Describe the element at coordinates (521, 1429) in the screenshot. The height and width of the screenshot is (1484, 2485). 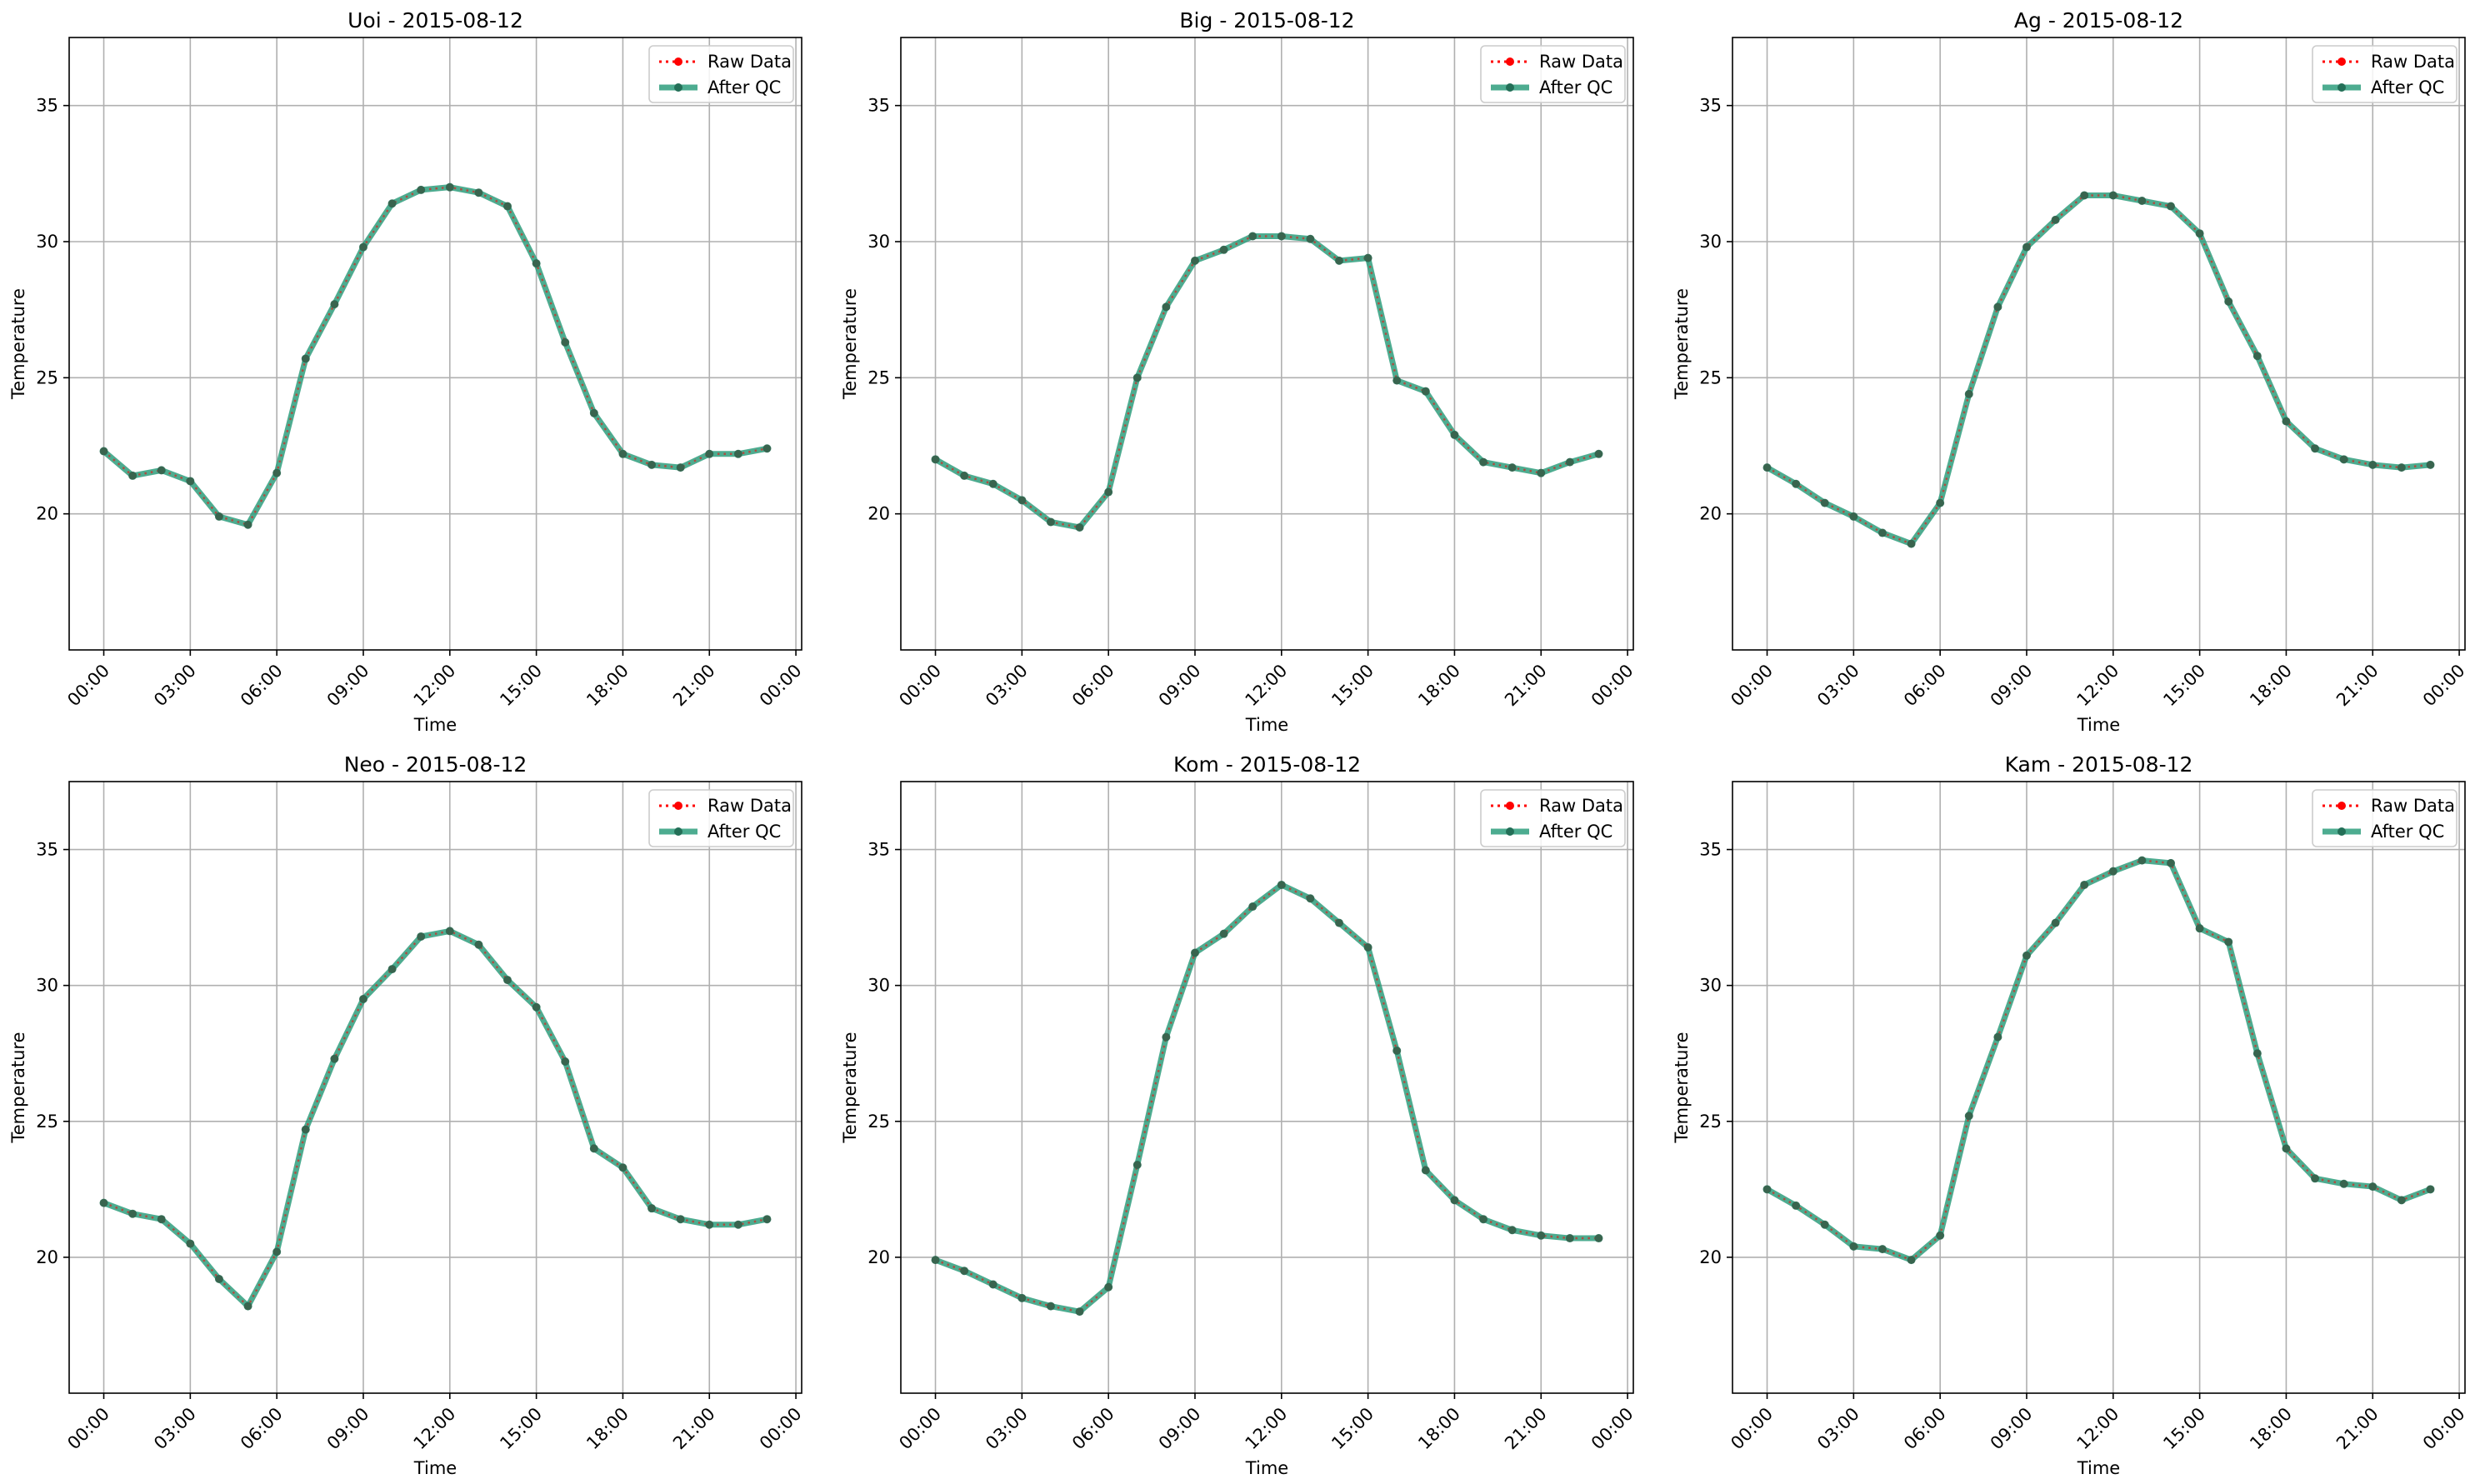
I see `x-tick-label: 15:00` at that location.